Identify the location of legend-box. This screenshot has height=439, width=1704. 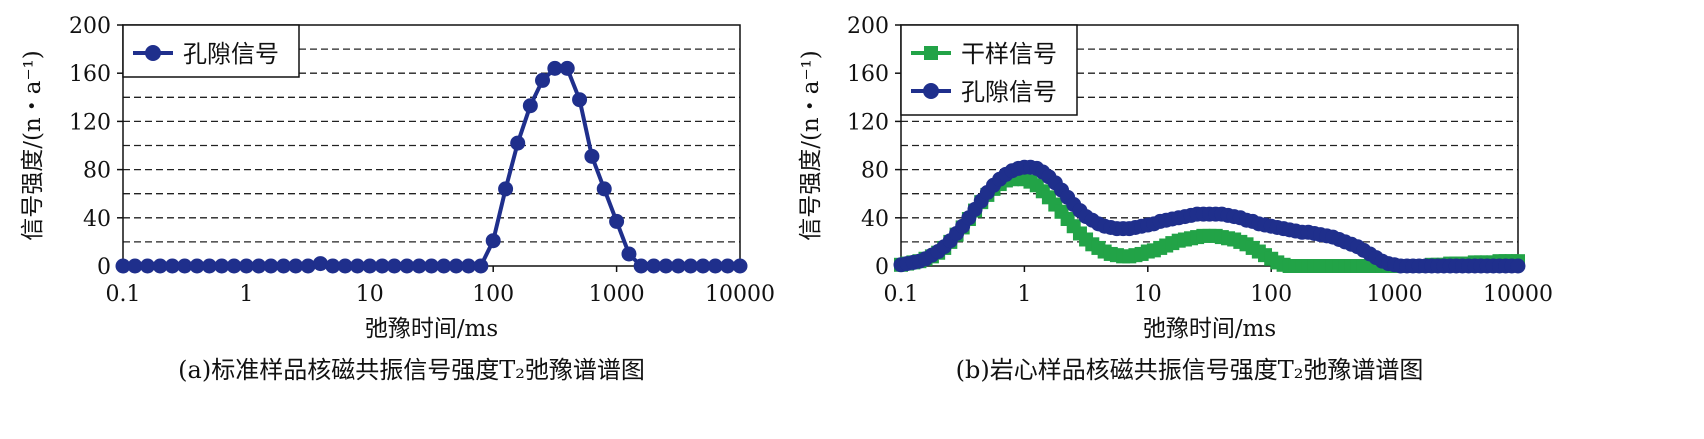
(989, 70).